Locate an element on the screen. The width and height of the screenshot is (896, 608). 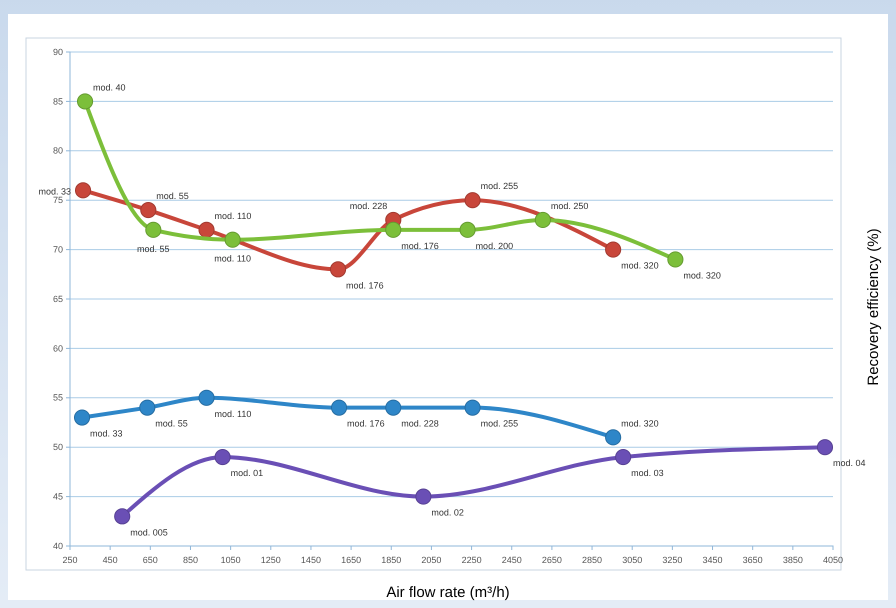
annotation: mod. 02 is located at coordinates (447, 513).